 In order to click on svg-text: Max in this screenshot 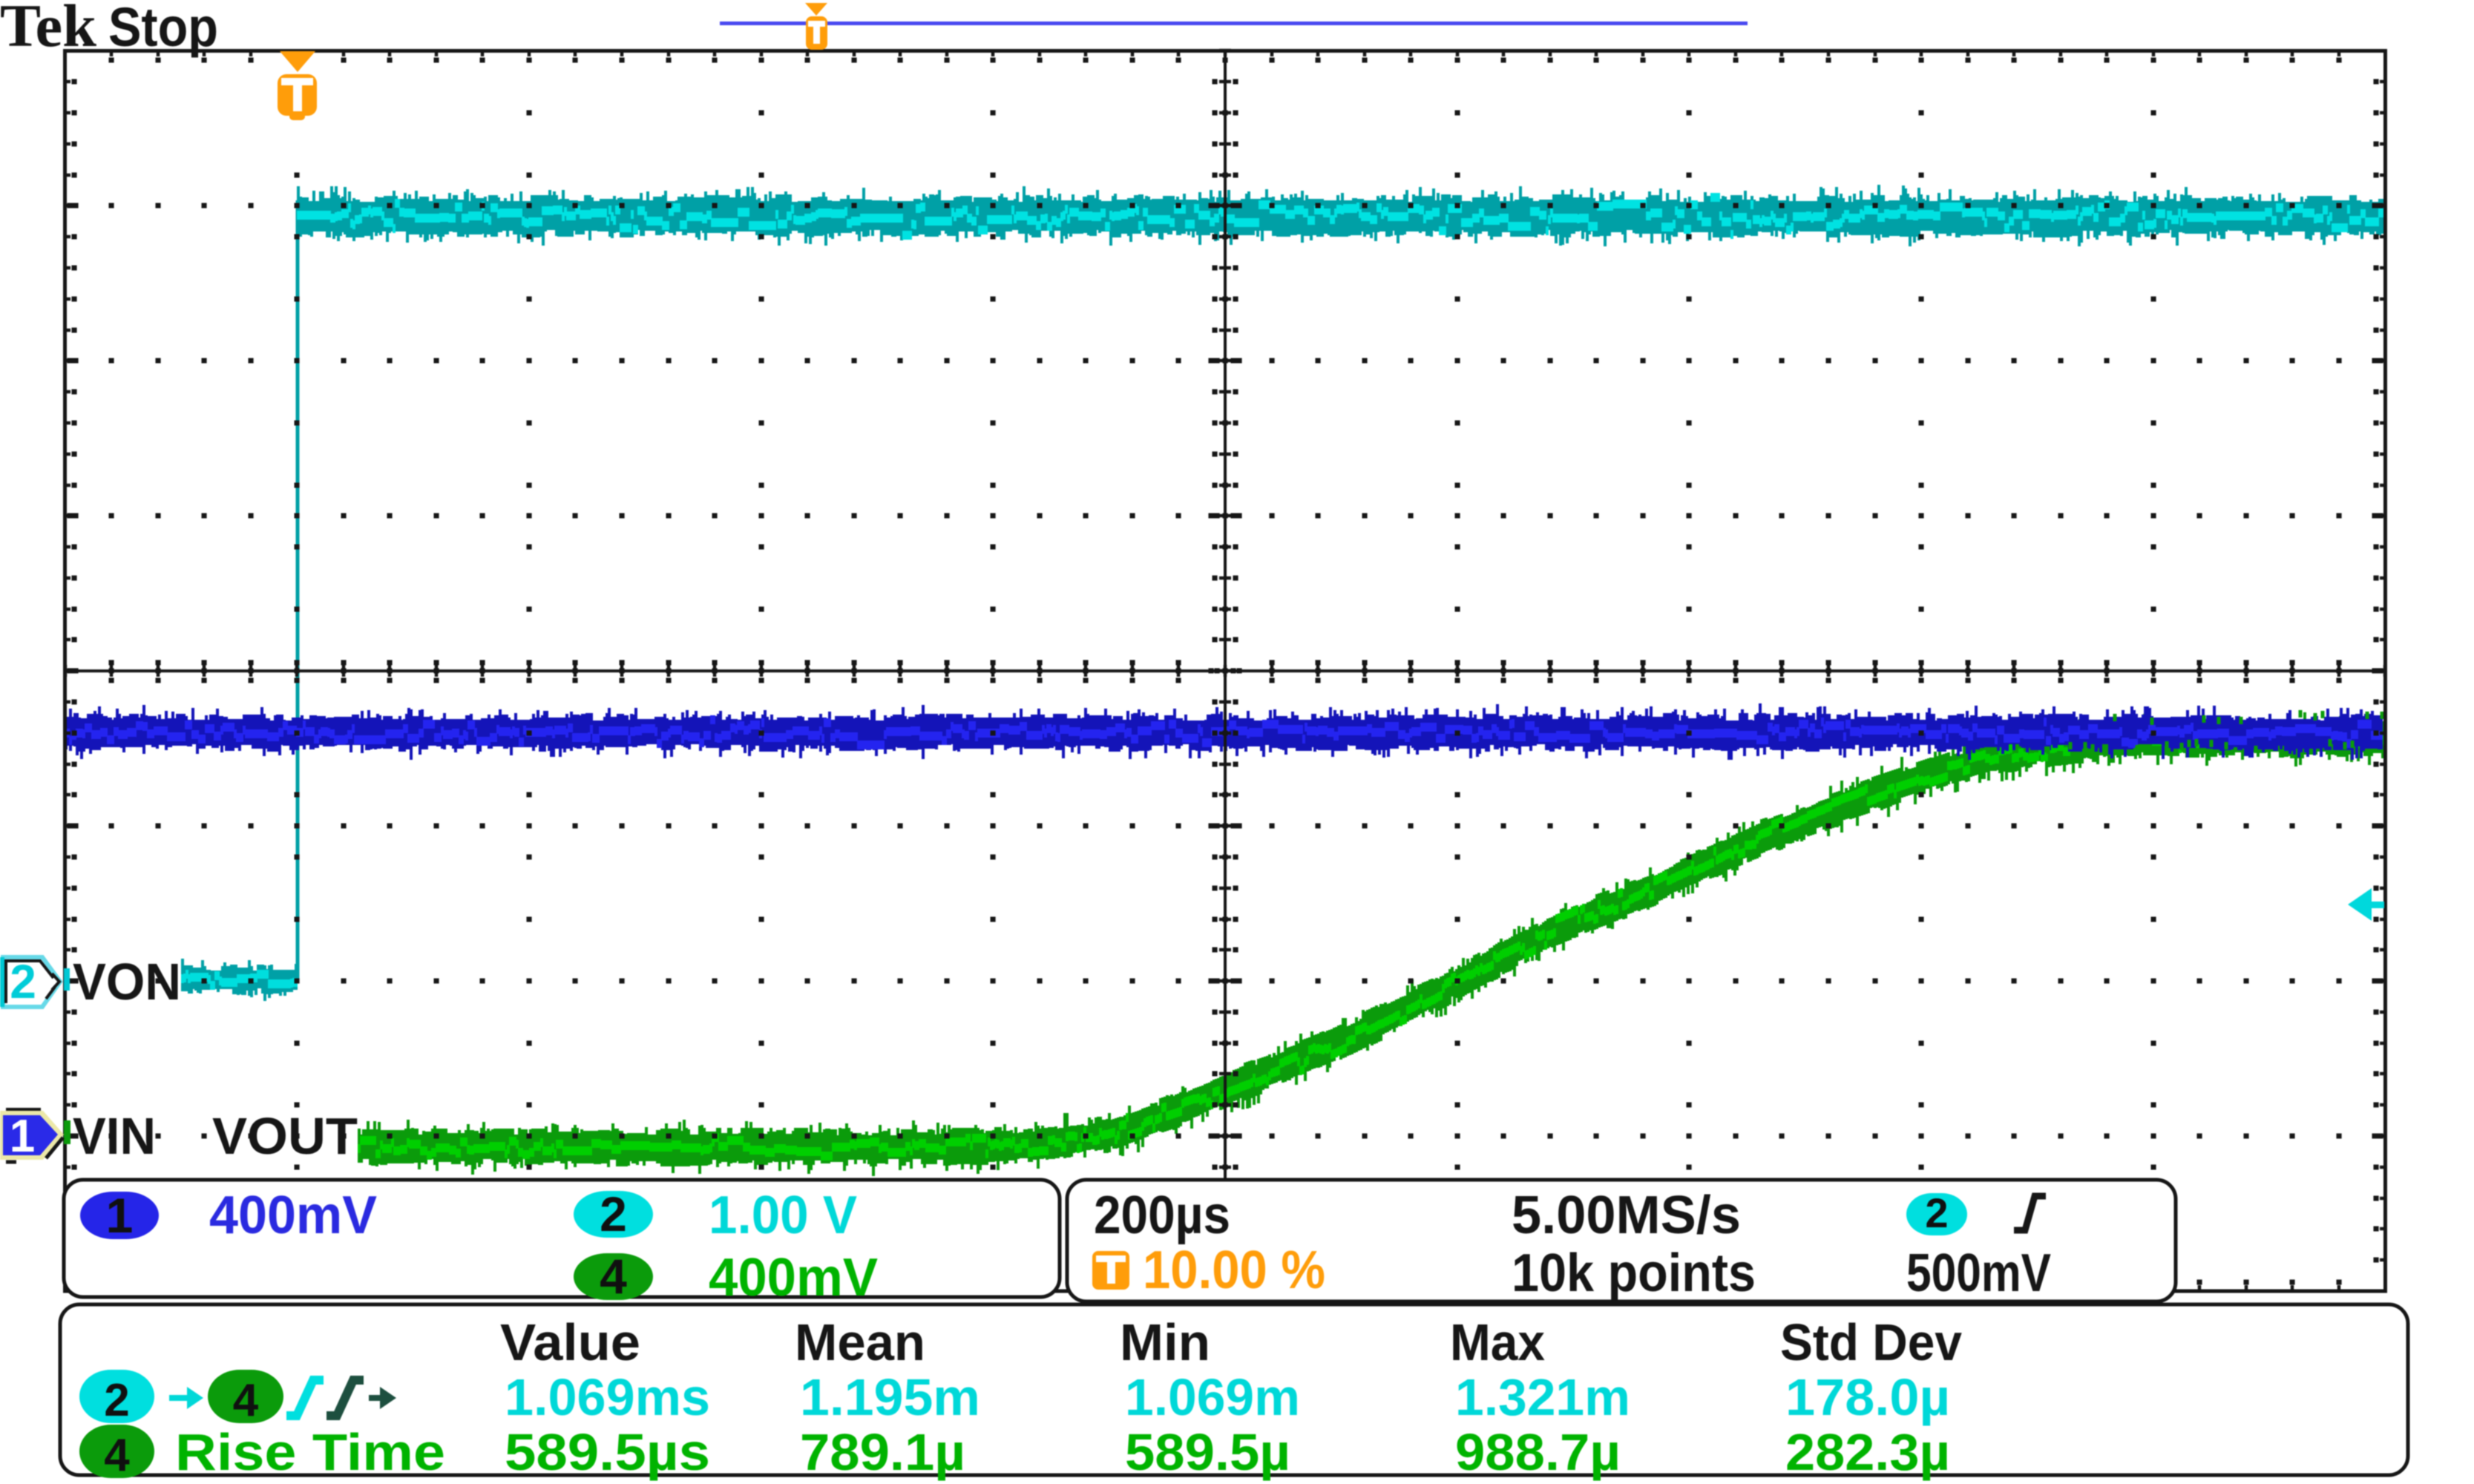, I will do `click(1498, 1342)`.